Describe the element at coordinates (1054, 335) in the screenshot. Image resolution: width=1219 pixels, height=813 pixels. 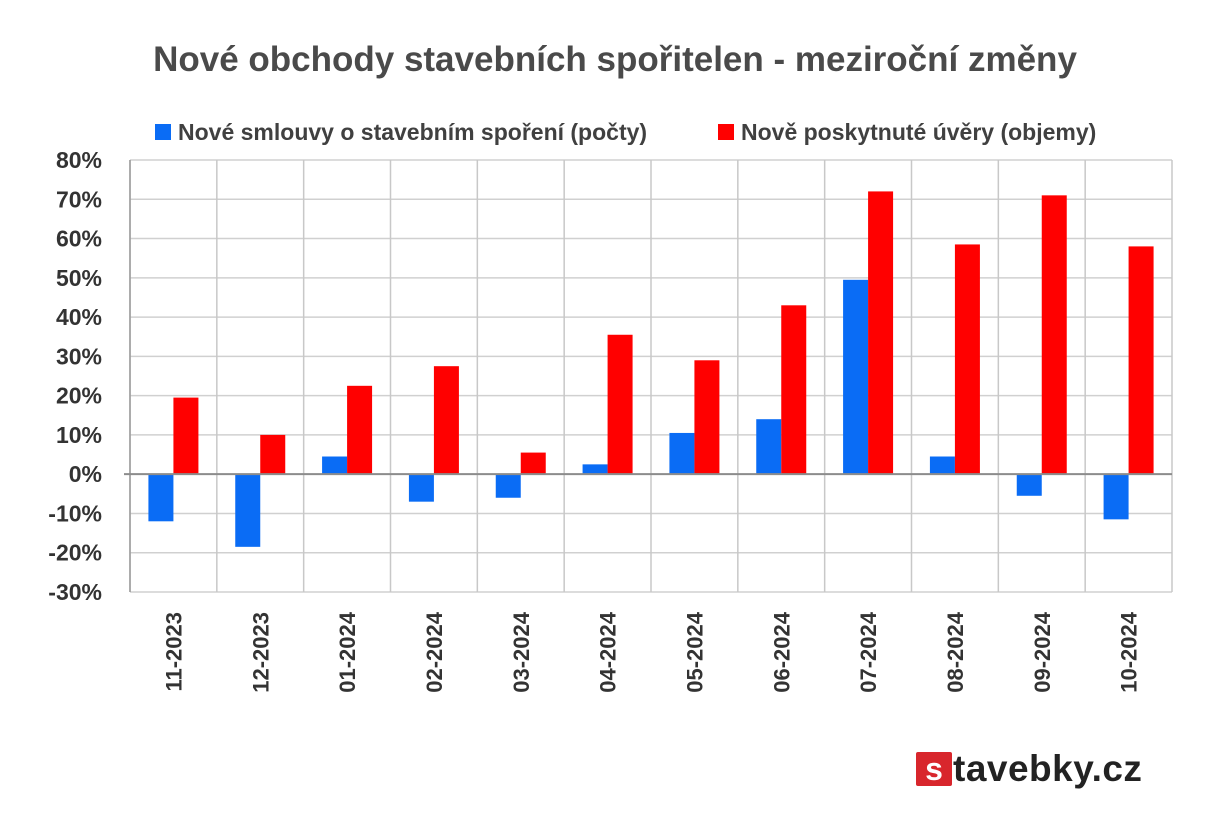
I see `bar-uvery-09-2024` at that location.